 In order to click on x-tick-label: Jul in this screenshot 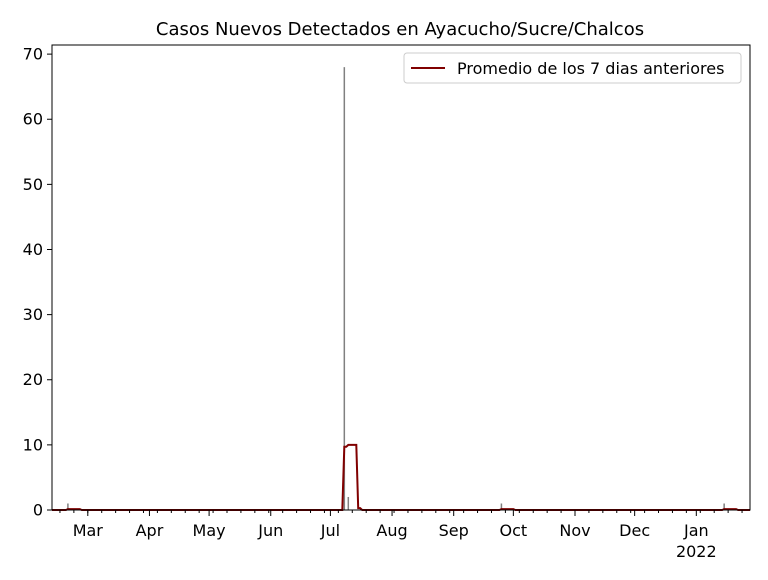, I will do `click(330, 530)`.